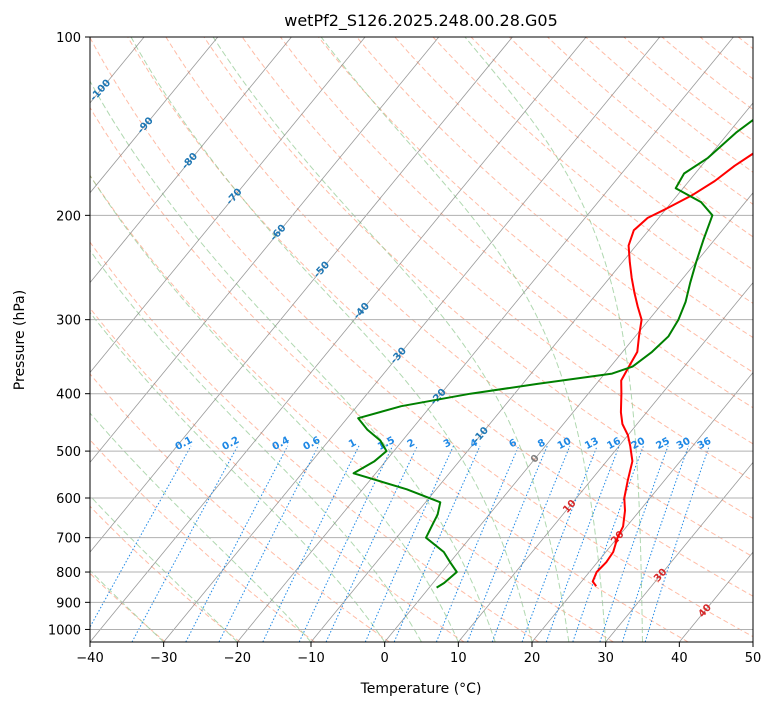 The width and height of the screenshot is (775, 708). I want to click on chart-title: wetPf2_S126.2025.248.00.28.G05, so click(421, 21).